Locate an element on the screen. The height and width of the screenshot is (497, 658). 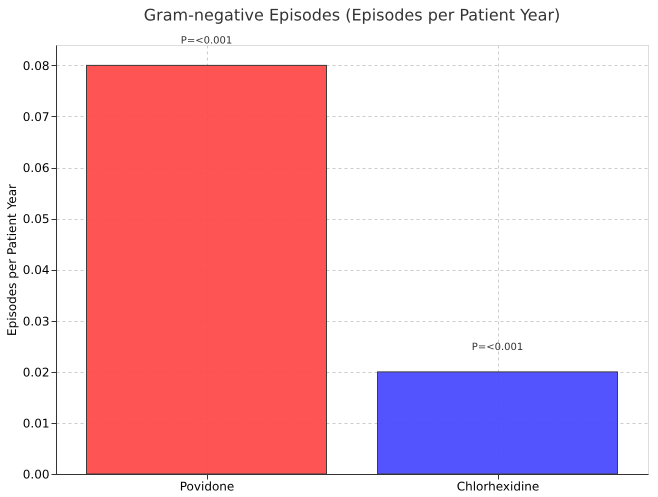
y-tick-label: 0.05 is located at coordinates (36, 219).